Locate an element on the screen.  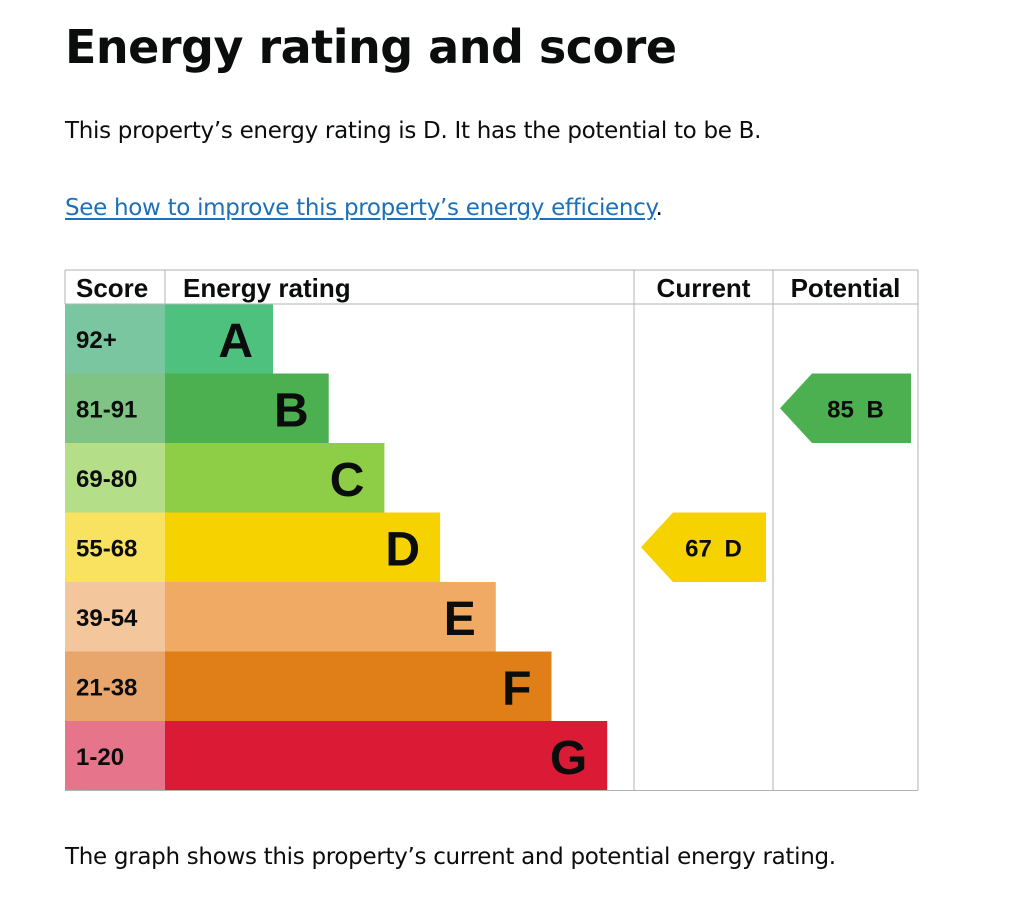
rating-bar-c is located at coordinates (275, 478).